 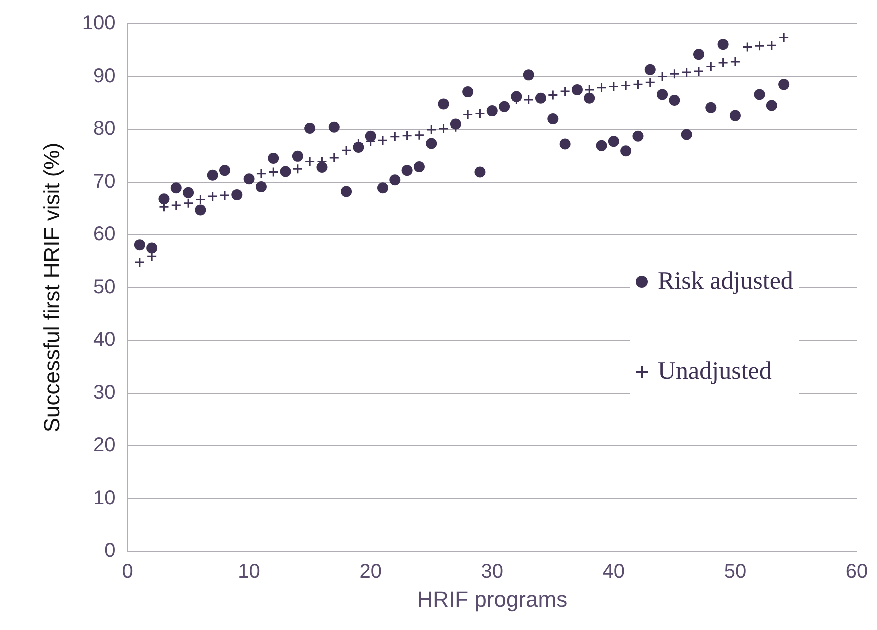 What do you see at coordinates (128, 572) in the screenshot?
I see `x-tick-label: 0` at bounding box center [128, 572].